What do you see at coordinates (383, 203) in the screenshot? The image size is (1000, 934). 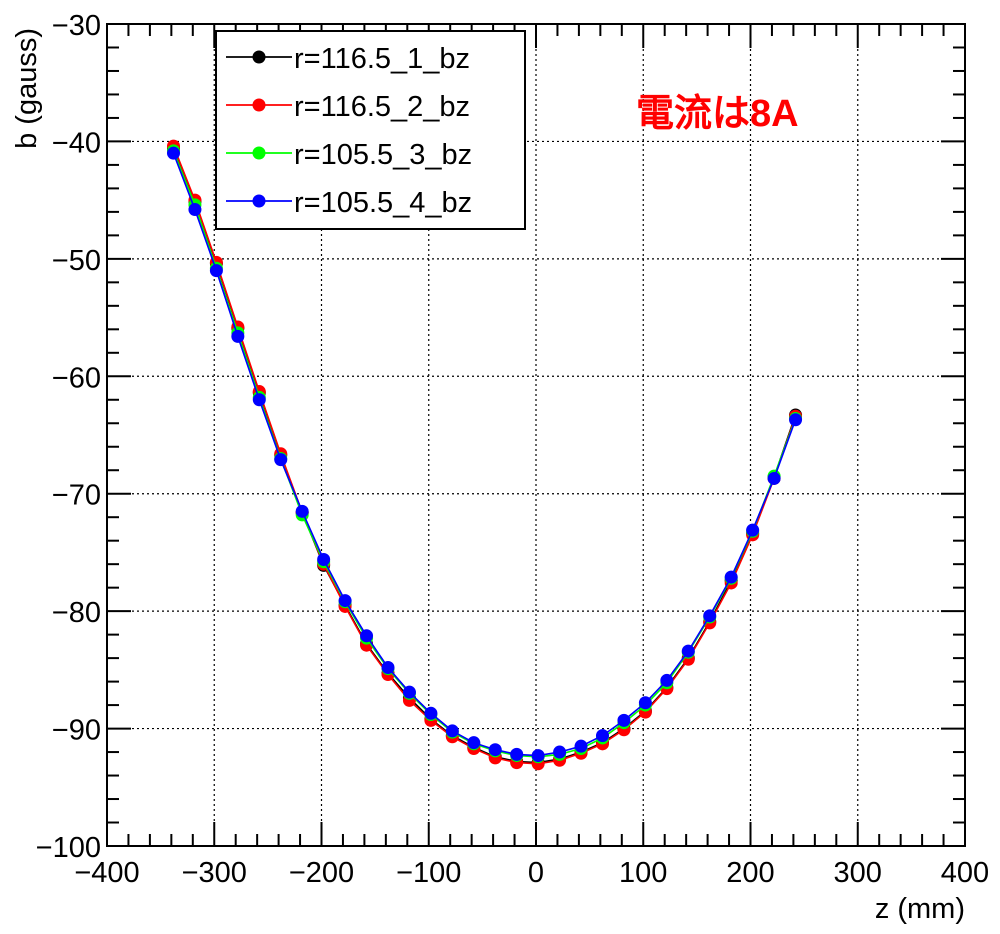 I see `legend-label: r=105.5_4_bz` at bounding box center [383, 203].